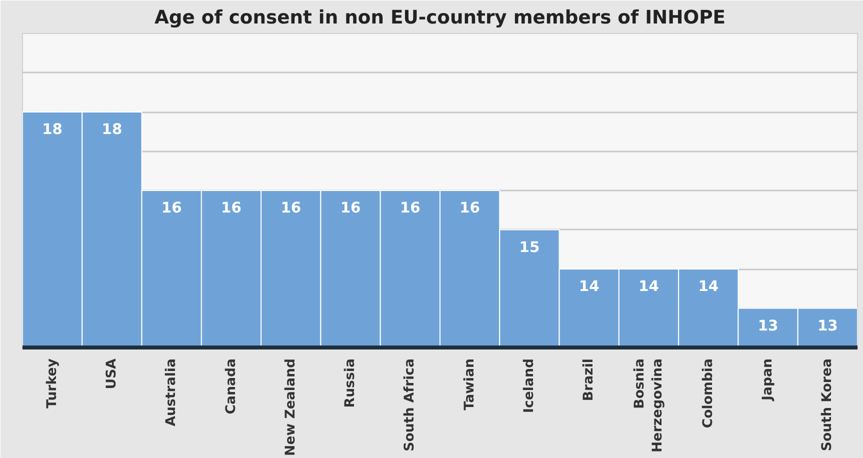 The width and height of the screenshot is (863, 458). I want to click on x-tick-label: Iceland, so click(529, 385).